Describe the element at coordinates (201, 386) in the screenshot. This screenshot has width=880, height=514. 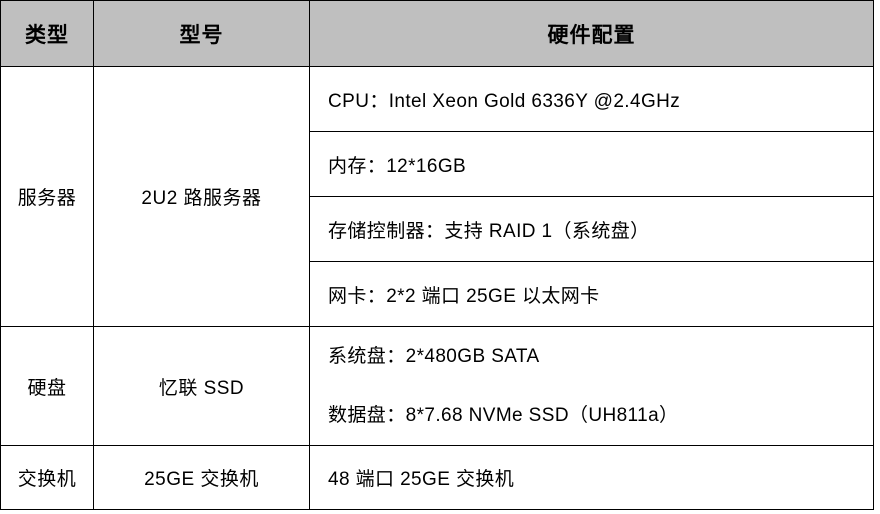
I see `cell-model-disk: 忆联 SSD` at that location.